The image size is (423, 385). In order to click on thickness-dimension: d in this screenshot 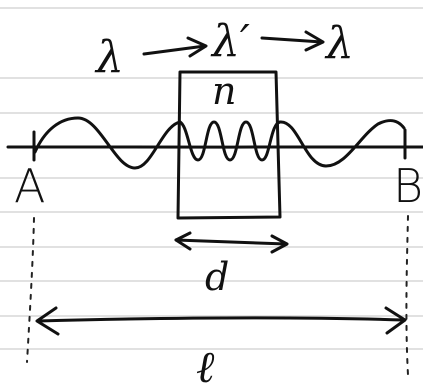, I will do `click(231, 265)`.